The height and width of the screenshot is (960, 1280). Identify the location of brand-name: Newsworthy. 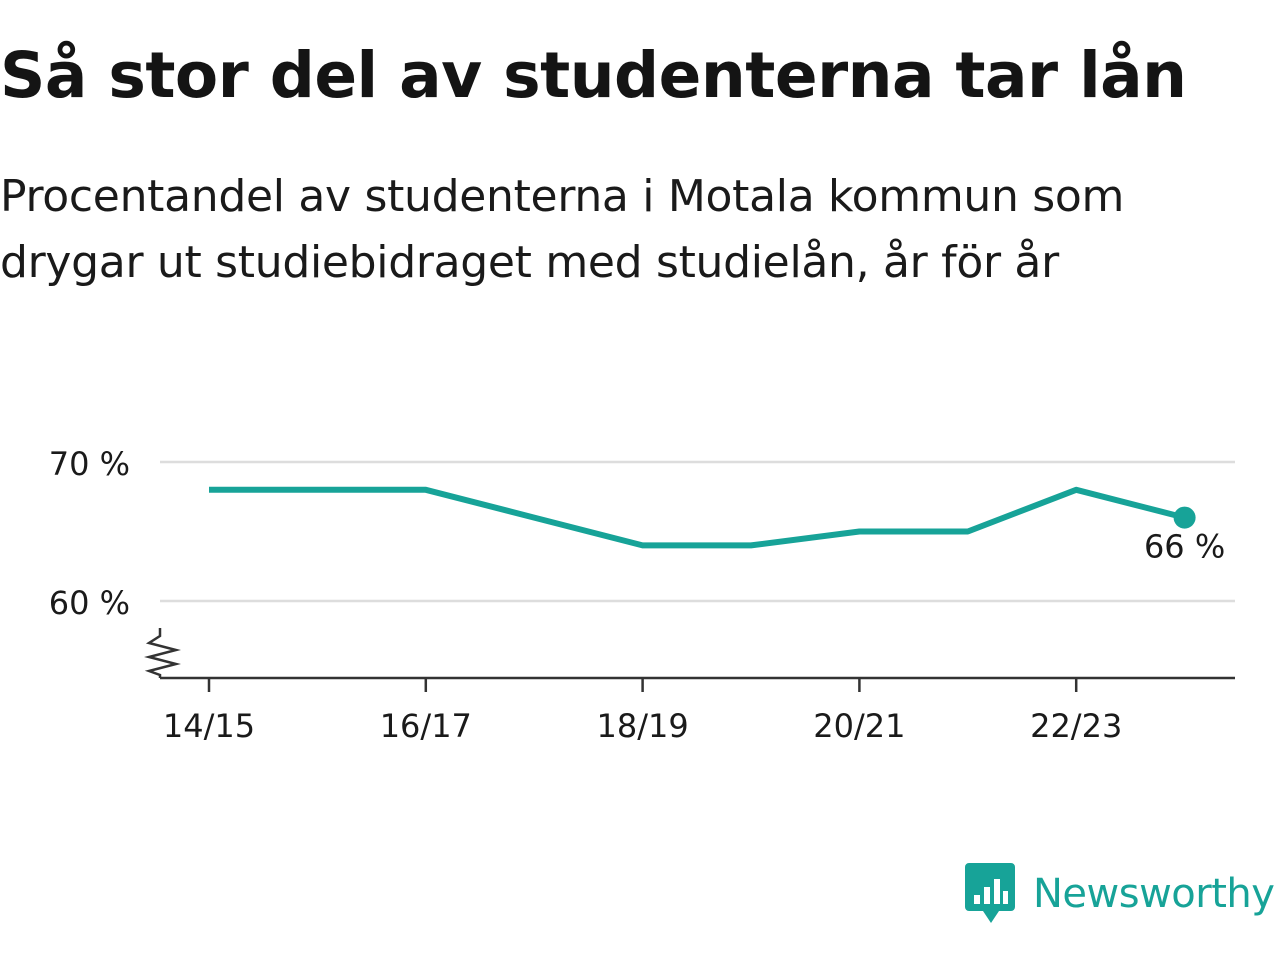
(1154, 894).